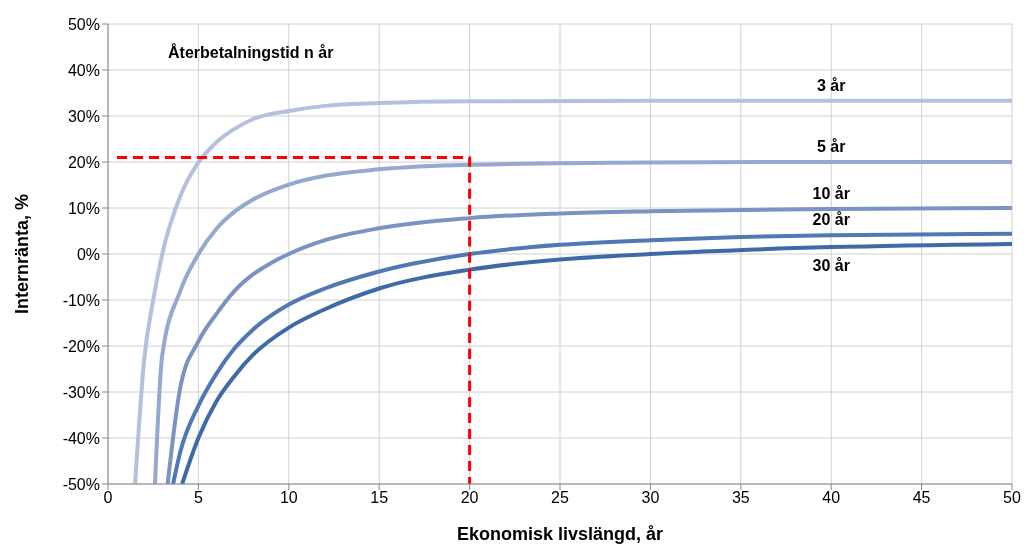 The image size is (1034, 558). Describe the element at coordinates (22, 254) in the screenshot. I see `y-axis-title: Internränta, %` at that location.